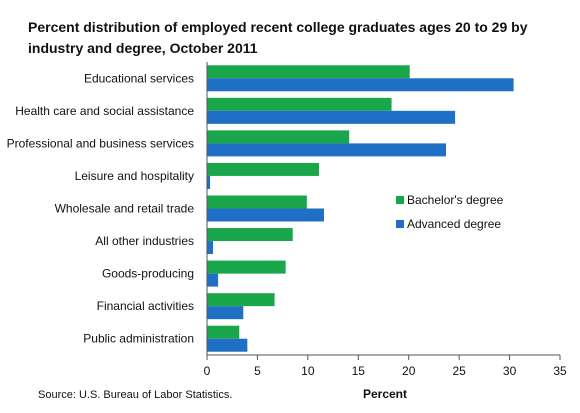 The height and width of the screenshot is (413, 580). I want to click on legend-swatch-bachelors, so click(400, 200).